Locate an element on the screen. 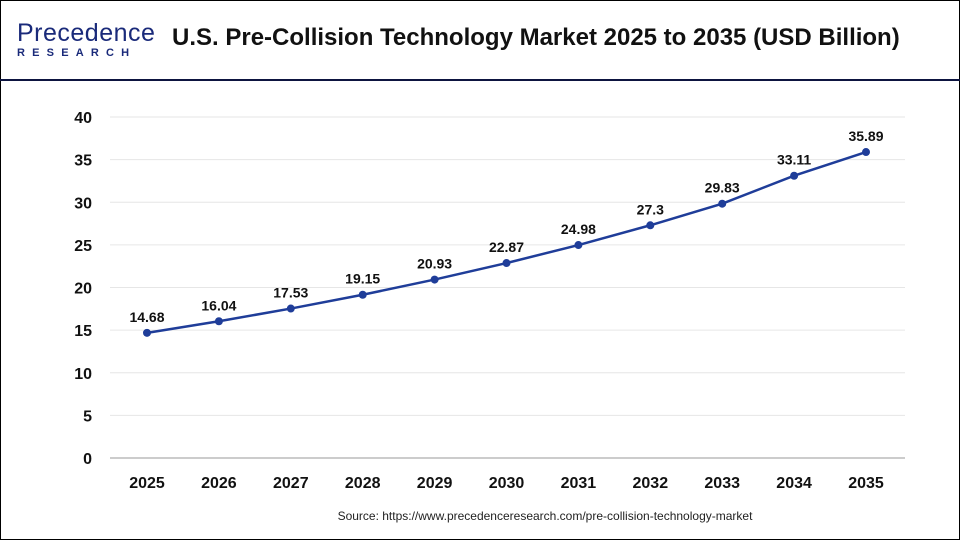  x-tick-label: 2030 is located at coordinates (507, 483).